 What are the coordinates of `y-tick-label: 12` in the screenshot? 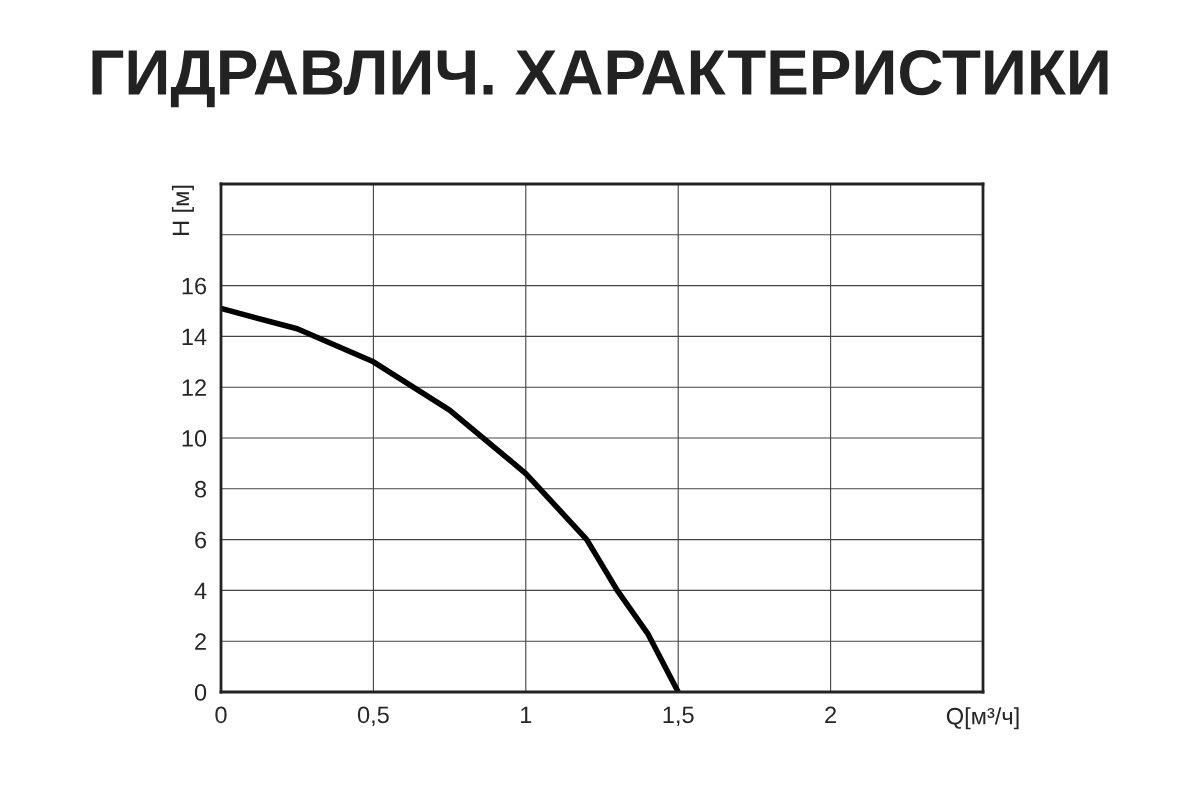 It's located at (194, 387).